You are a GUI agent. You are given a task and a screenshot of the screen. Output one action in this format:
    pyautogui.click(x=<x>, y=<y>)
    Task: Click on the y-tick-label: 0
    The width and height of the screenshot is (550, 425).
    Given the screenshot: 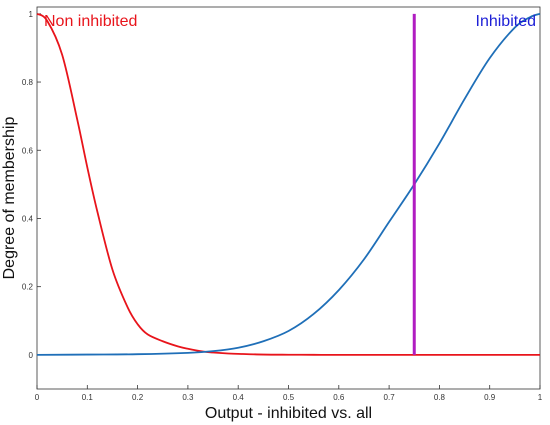 What is the action you would take?
    pyautogui.click(x=31, y=355)
    